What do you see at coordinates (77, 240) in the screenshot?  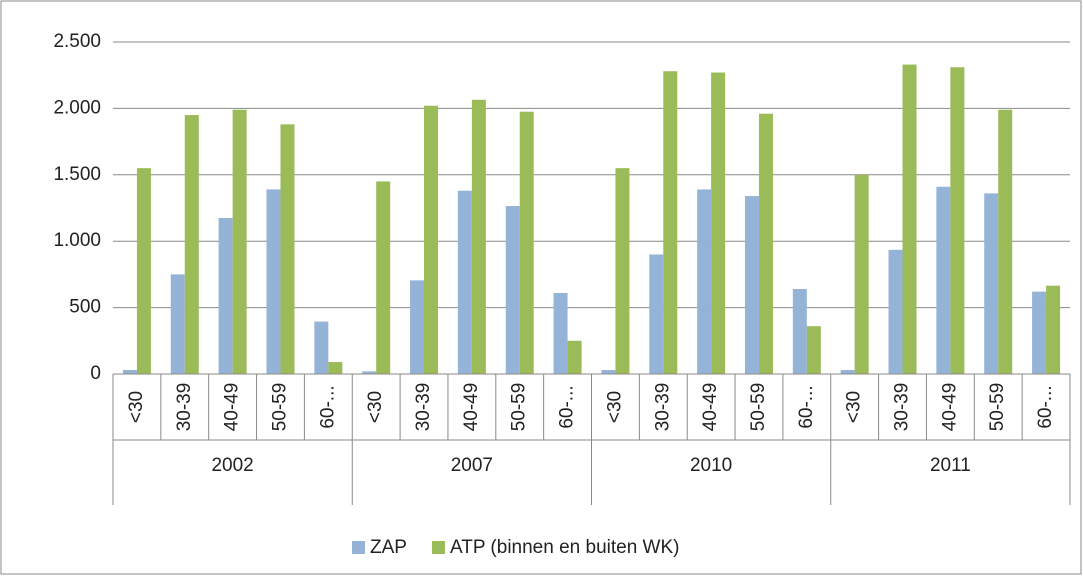 I see `y-tick-label: 1.000` at bounding box center [77, 240].